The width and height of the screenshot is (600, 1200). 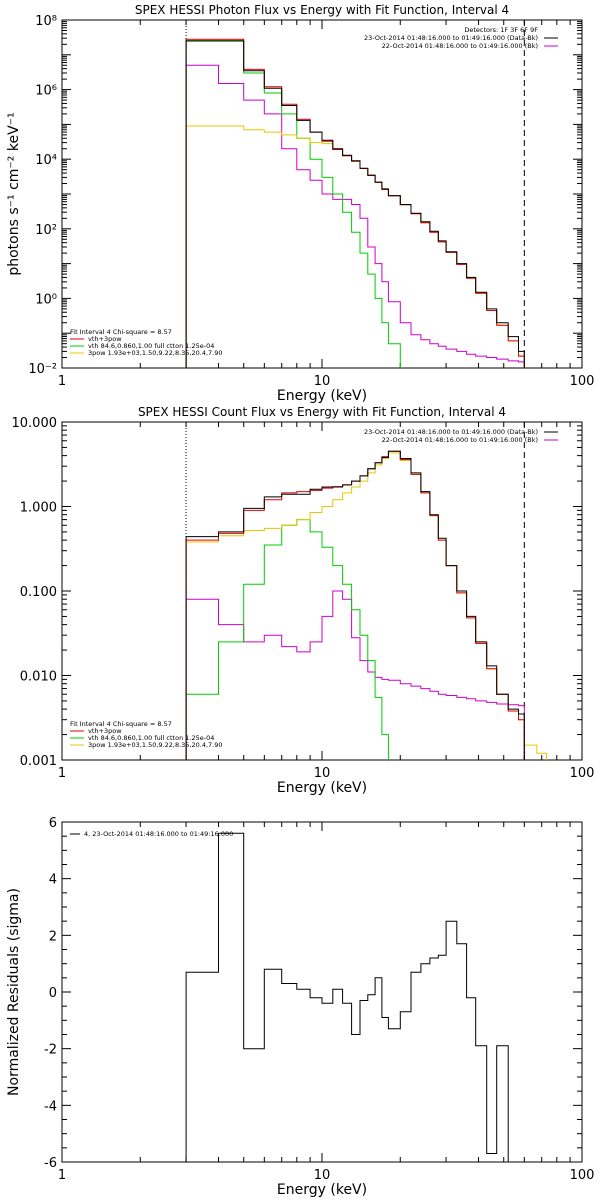 I want to click on y-tick-label: 6, so click(x=53, y=823).